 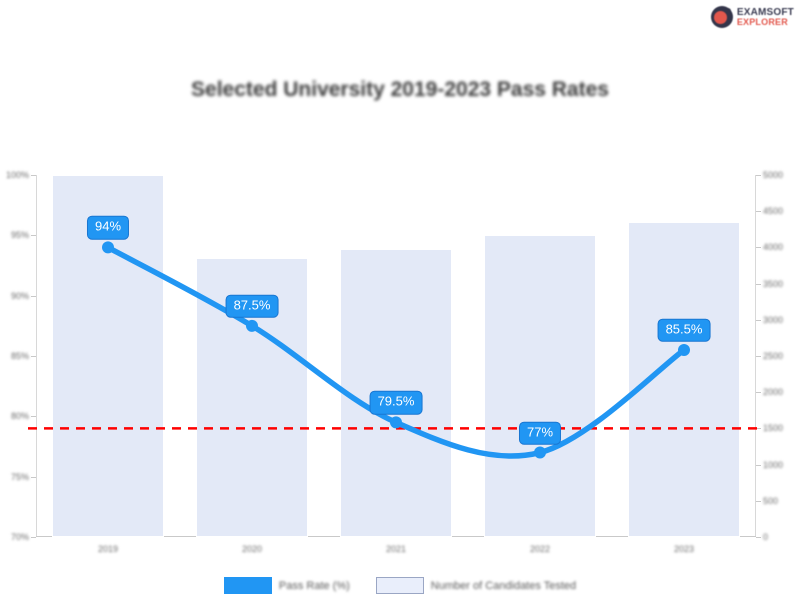 I want to click on y-axis-left-tick-label: 75%, so click(x=19, y=476).